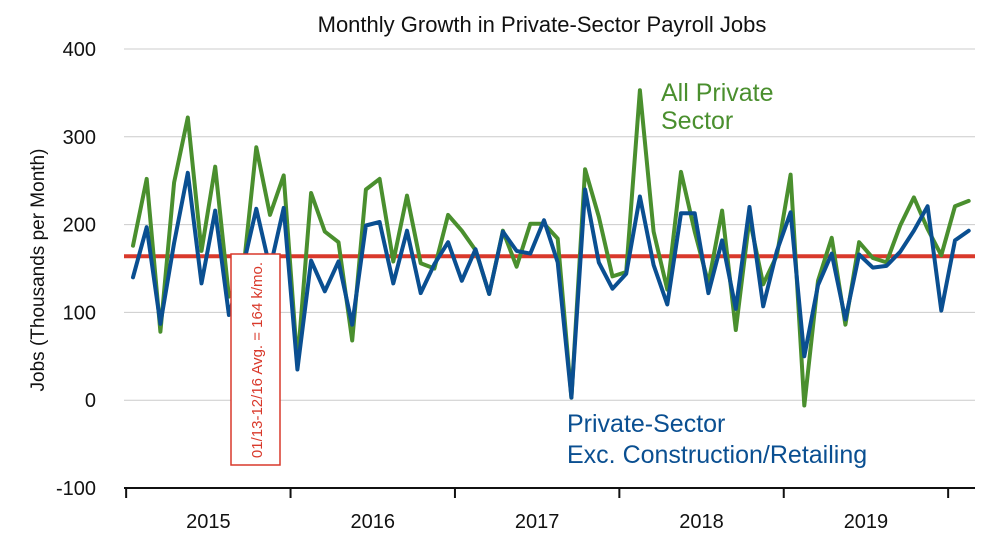 The width and height of the screenshot is (1000, 544). I want to click on y-tick-label-400: 400, so click(79, 50).